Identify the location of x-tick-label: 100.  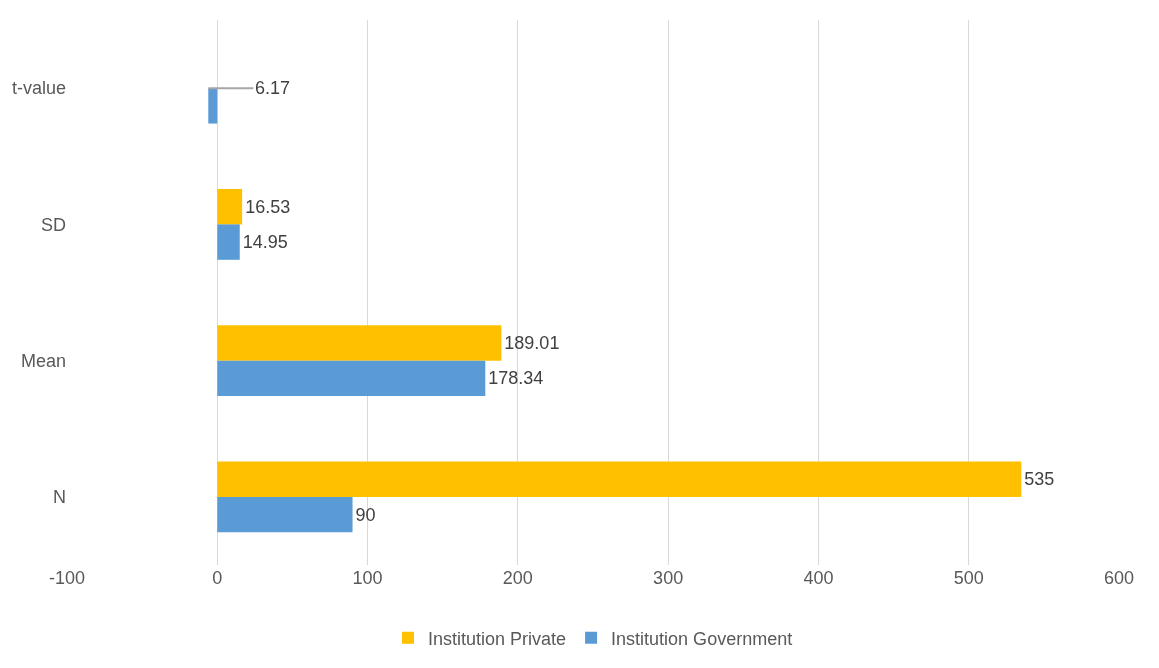
(367, 578).